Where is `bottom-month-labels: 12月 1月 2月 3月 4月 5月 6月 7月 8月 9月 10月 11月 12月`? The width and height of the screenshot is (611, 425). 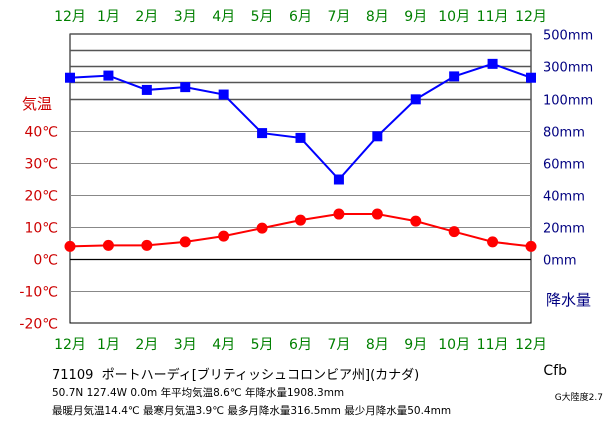
bottom-month-labels: 12月 1月 2月 3月 4月 5月 6月 7月 8月 9月 10月 11月 12月 is located at coordinates (300, 345).